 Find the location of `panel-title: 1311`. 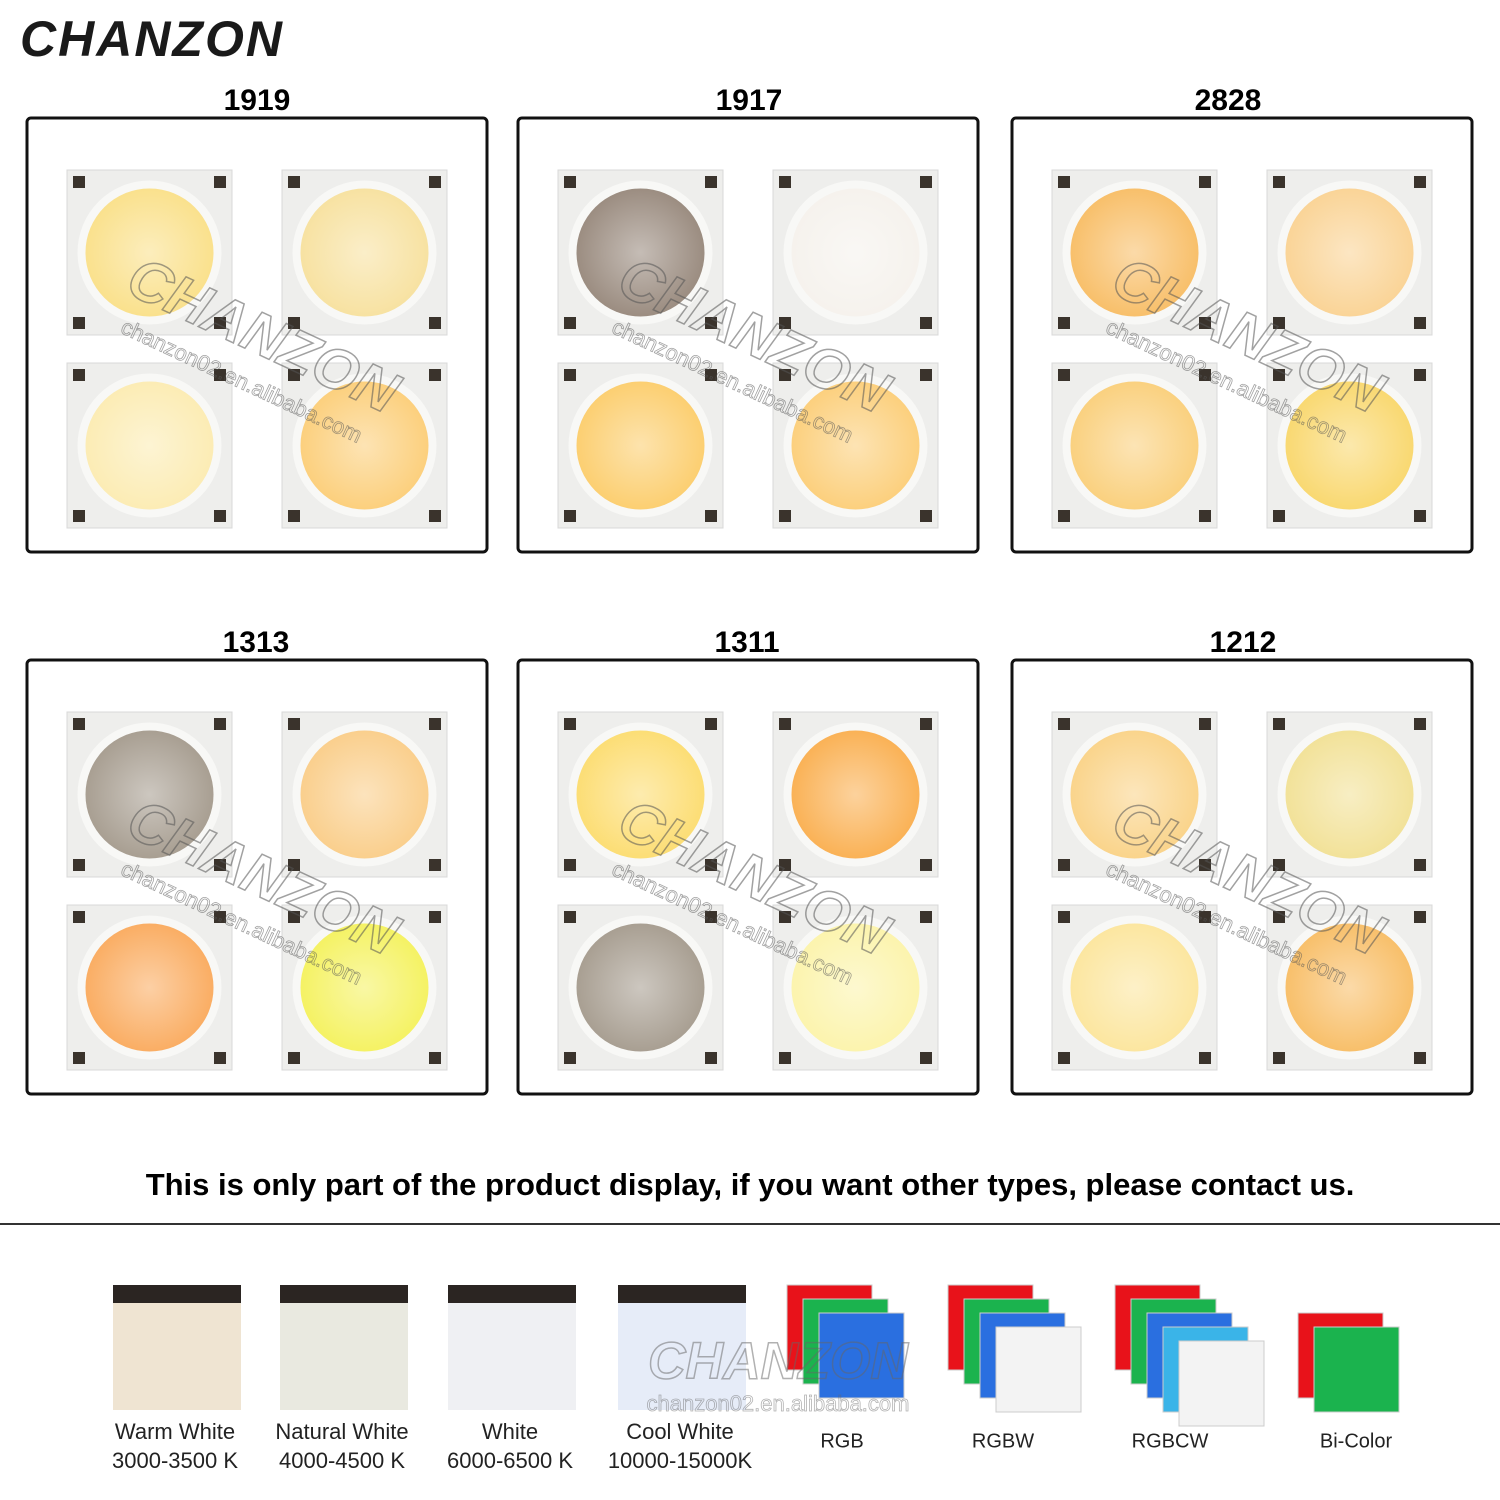

panel-title: 1311 is located at coordinates (746, 642).